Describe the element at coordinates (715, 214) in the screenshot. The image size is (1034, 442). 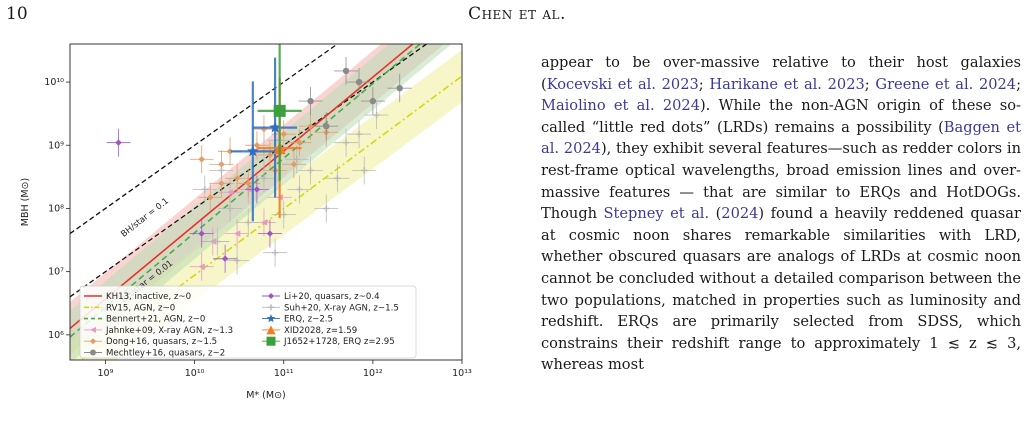
I see `body-text-run: (` at that location.